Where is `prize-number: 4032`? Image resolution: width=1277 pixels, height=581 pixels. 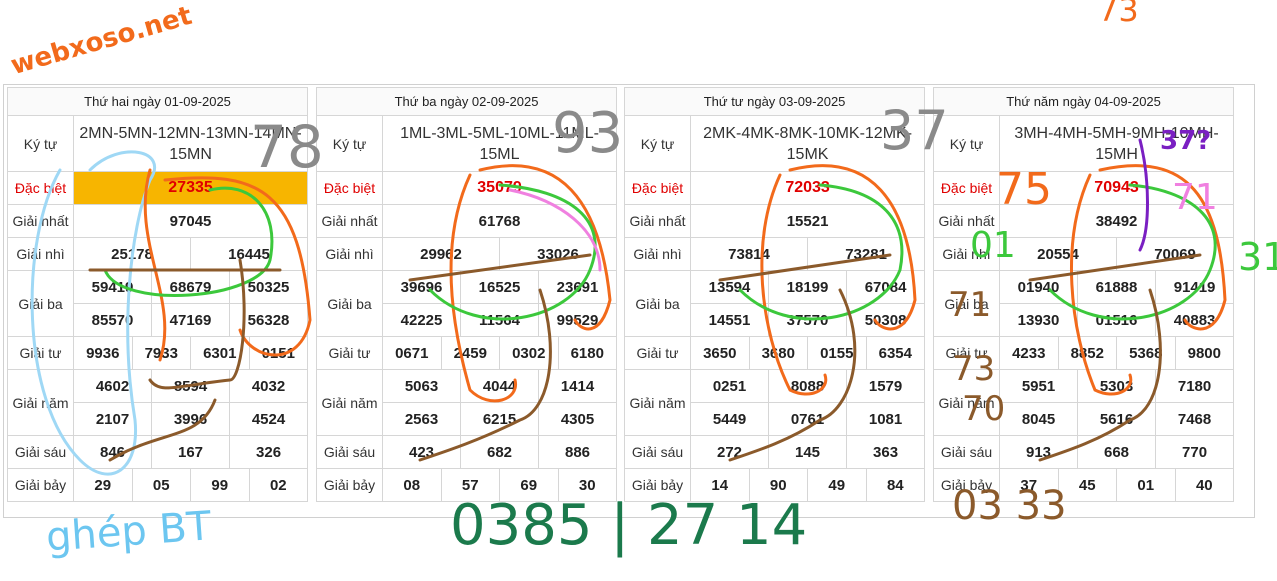
prize-number: 4032 is located at coordinates (268, 386).